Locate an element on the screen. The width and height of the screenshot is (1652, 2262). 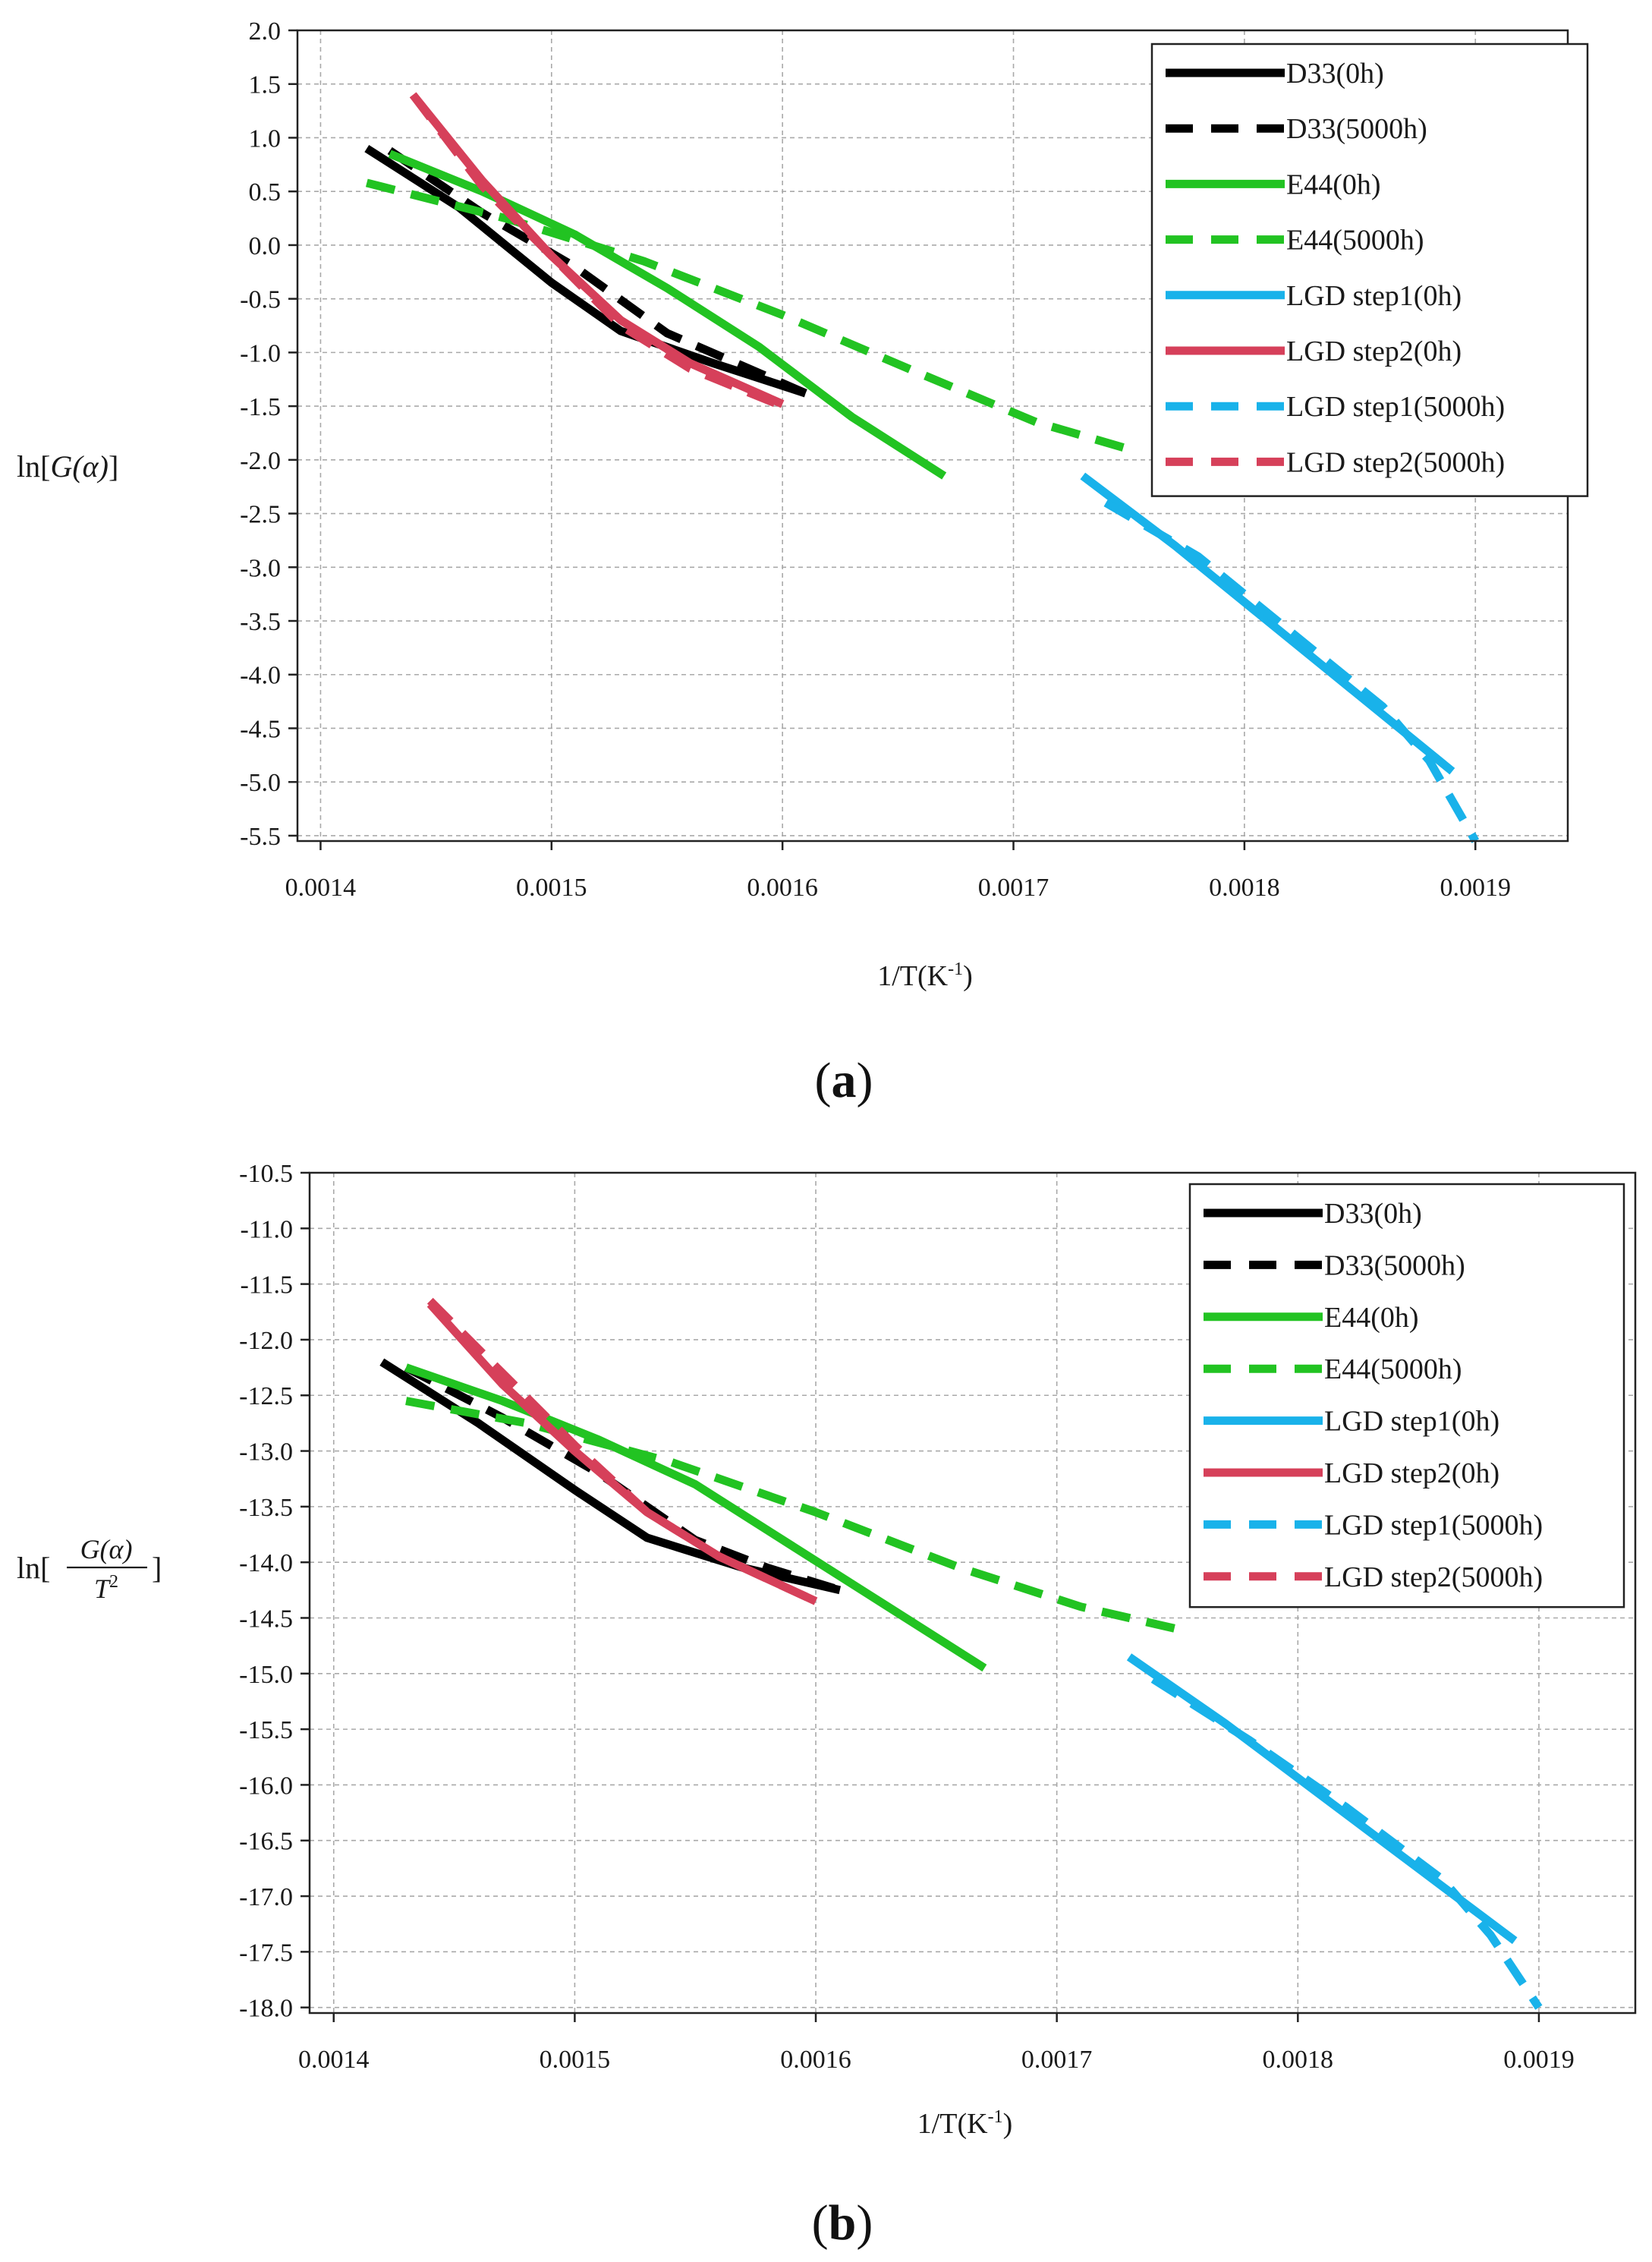
panel-a-y-tick-label-8: -2.0 is located at coordinates (260, 461).